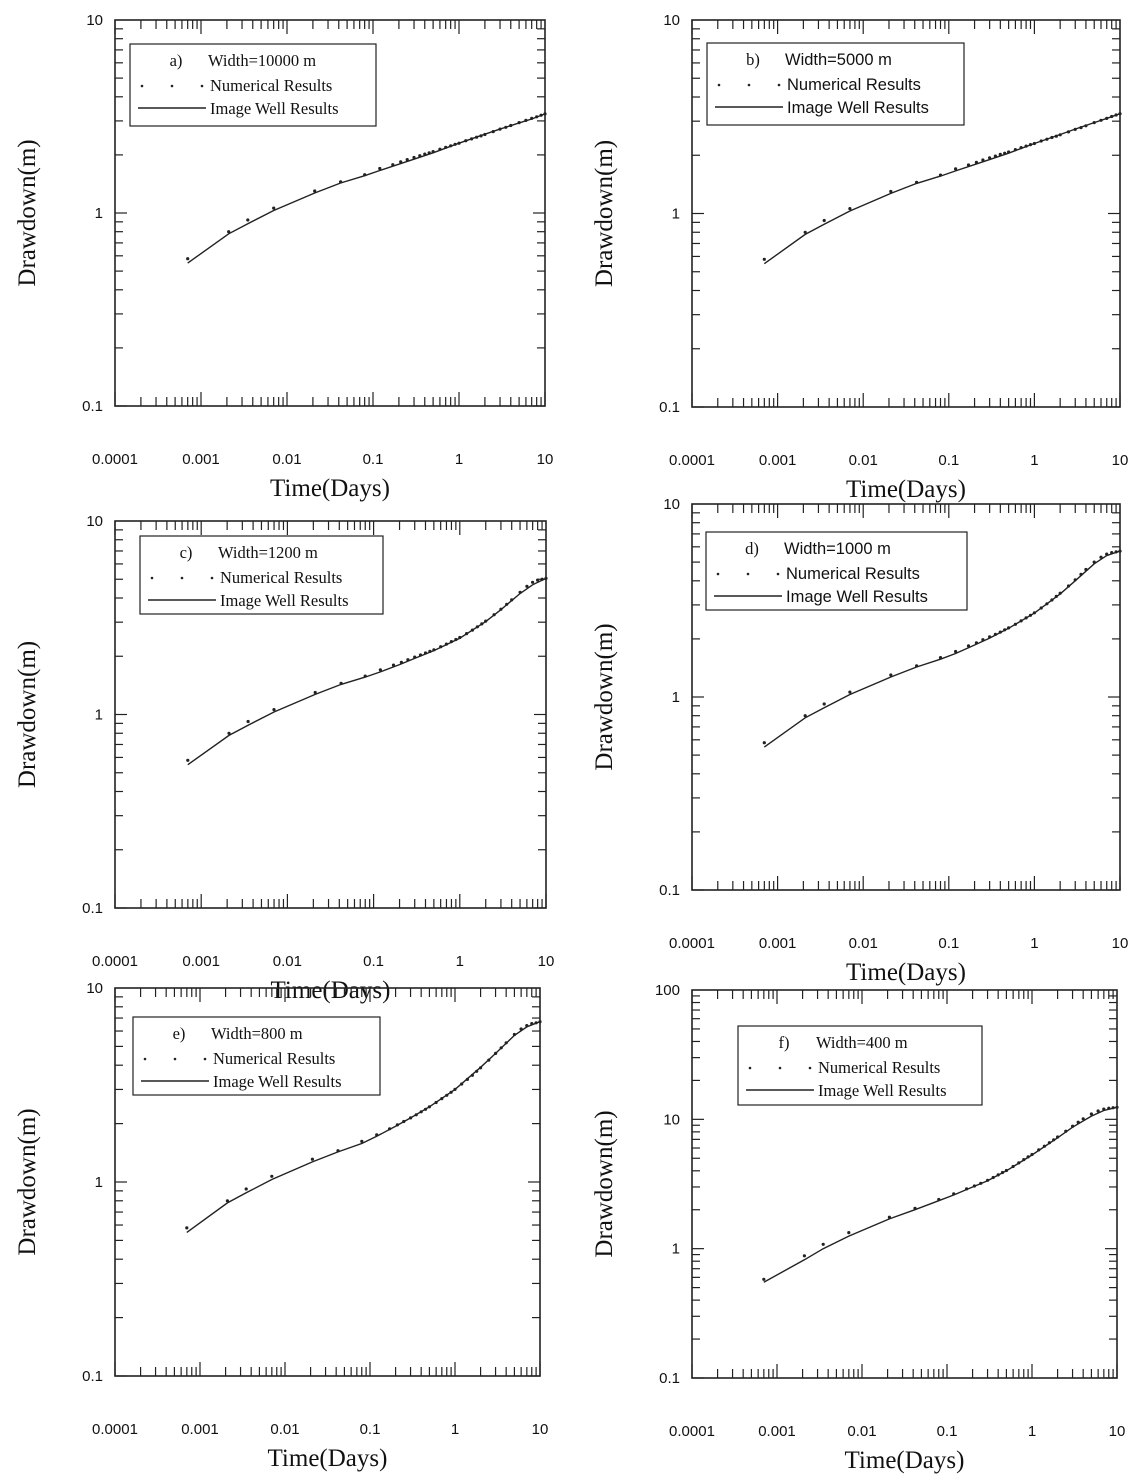 This screenshot has width=1135, height=1477. What do you see at coordinates (778, 460) in the screenshot?
I see `x-tick-label: 0.001` at bounding box center [778, 460].